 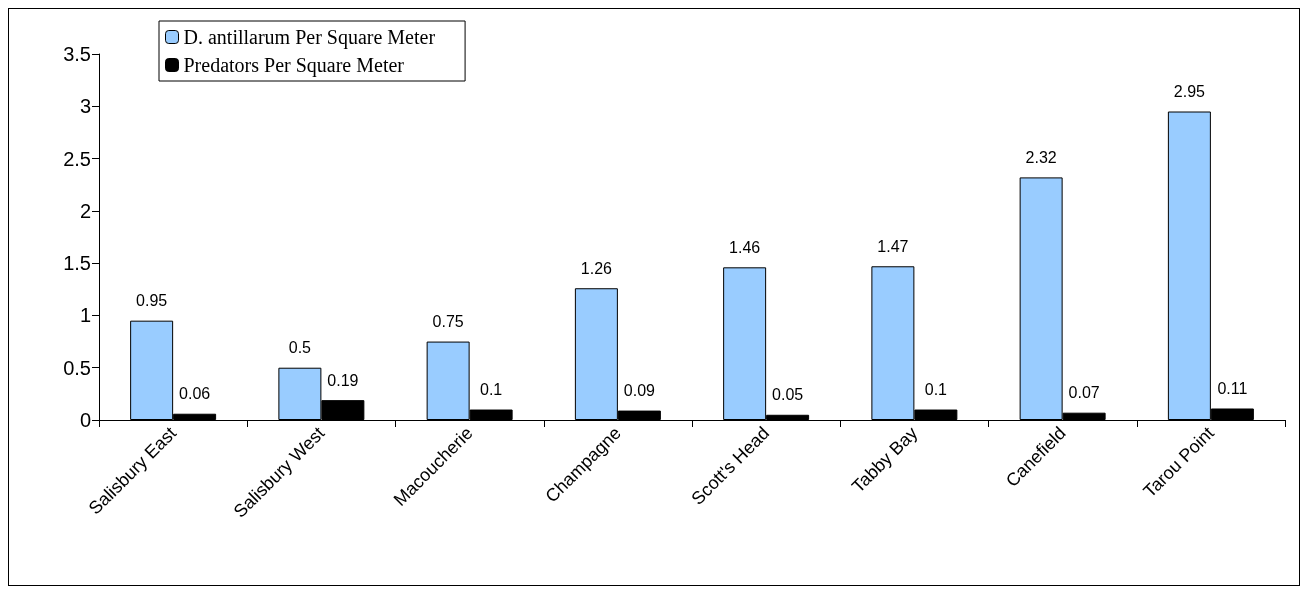 What do you see at coordinates (152, 301) in the screenshot?
I see `data-label: 0.95` at bounding box center [152, 301].